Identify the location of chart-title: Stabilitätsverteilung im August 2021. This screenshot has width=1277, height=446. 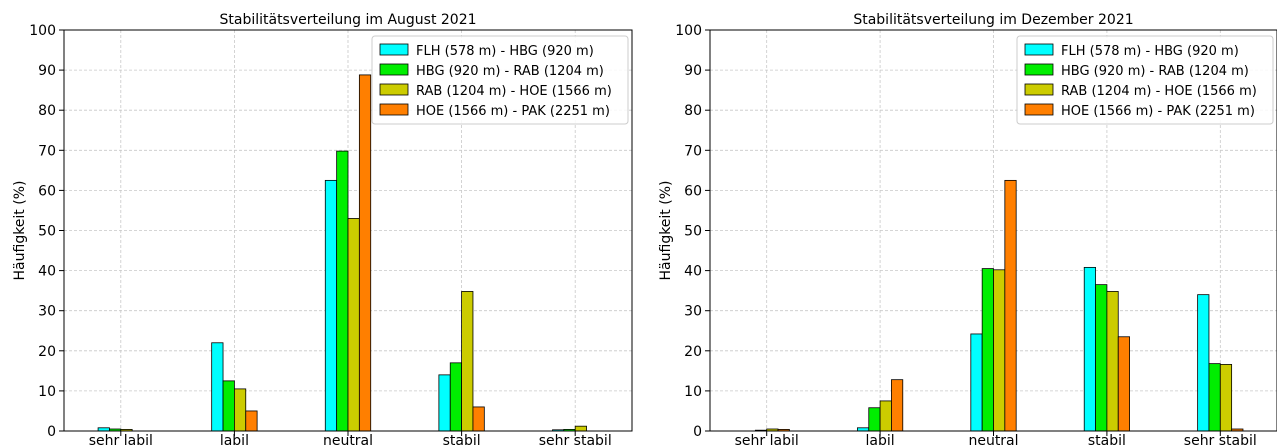
(347, 20).